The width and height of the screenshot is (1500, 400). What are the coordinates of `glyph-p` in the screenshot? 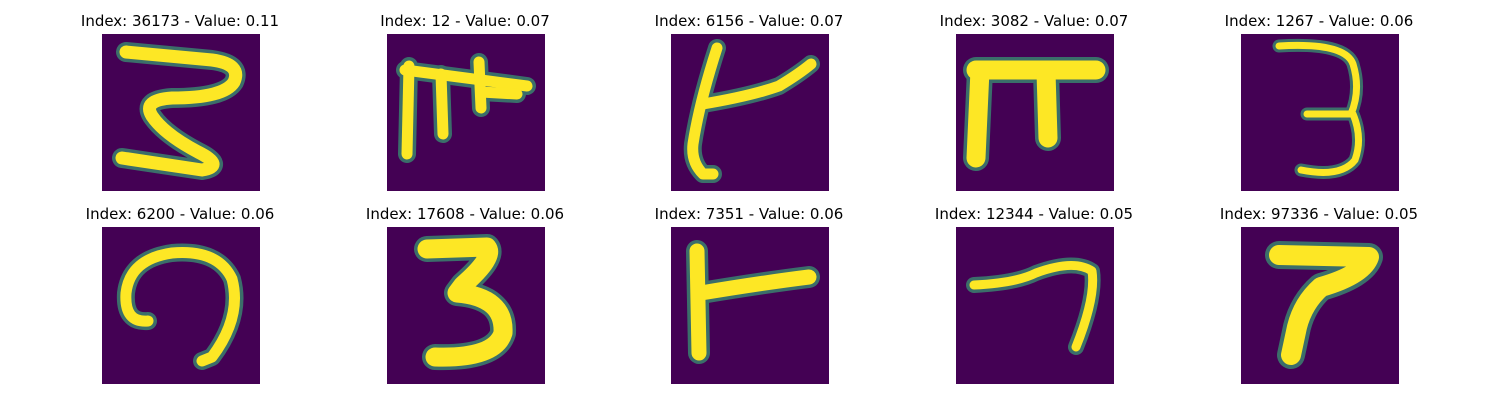 It's located at (1324, 305).